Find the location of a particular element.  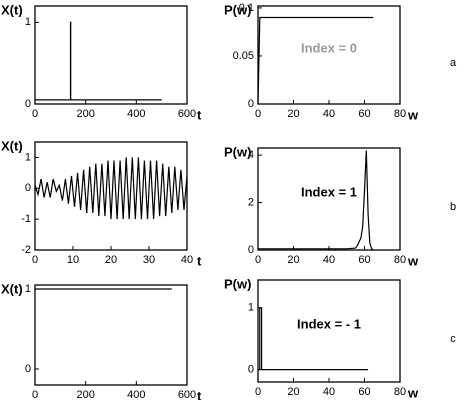

x-tick-label: 30 is located at coordinates (149, 260).